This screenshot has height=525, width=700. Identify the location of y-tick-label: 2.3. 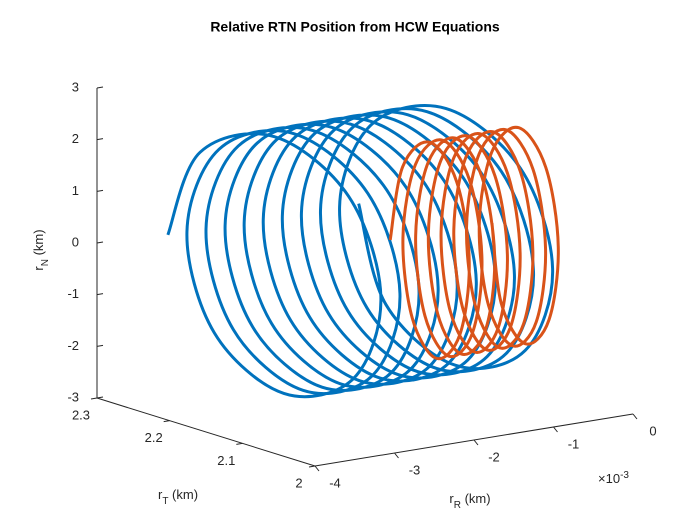
(81, 414).